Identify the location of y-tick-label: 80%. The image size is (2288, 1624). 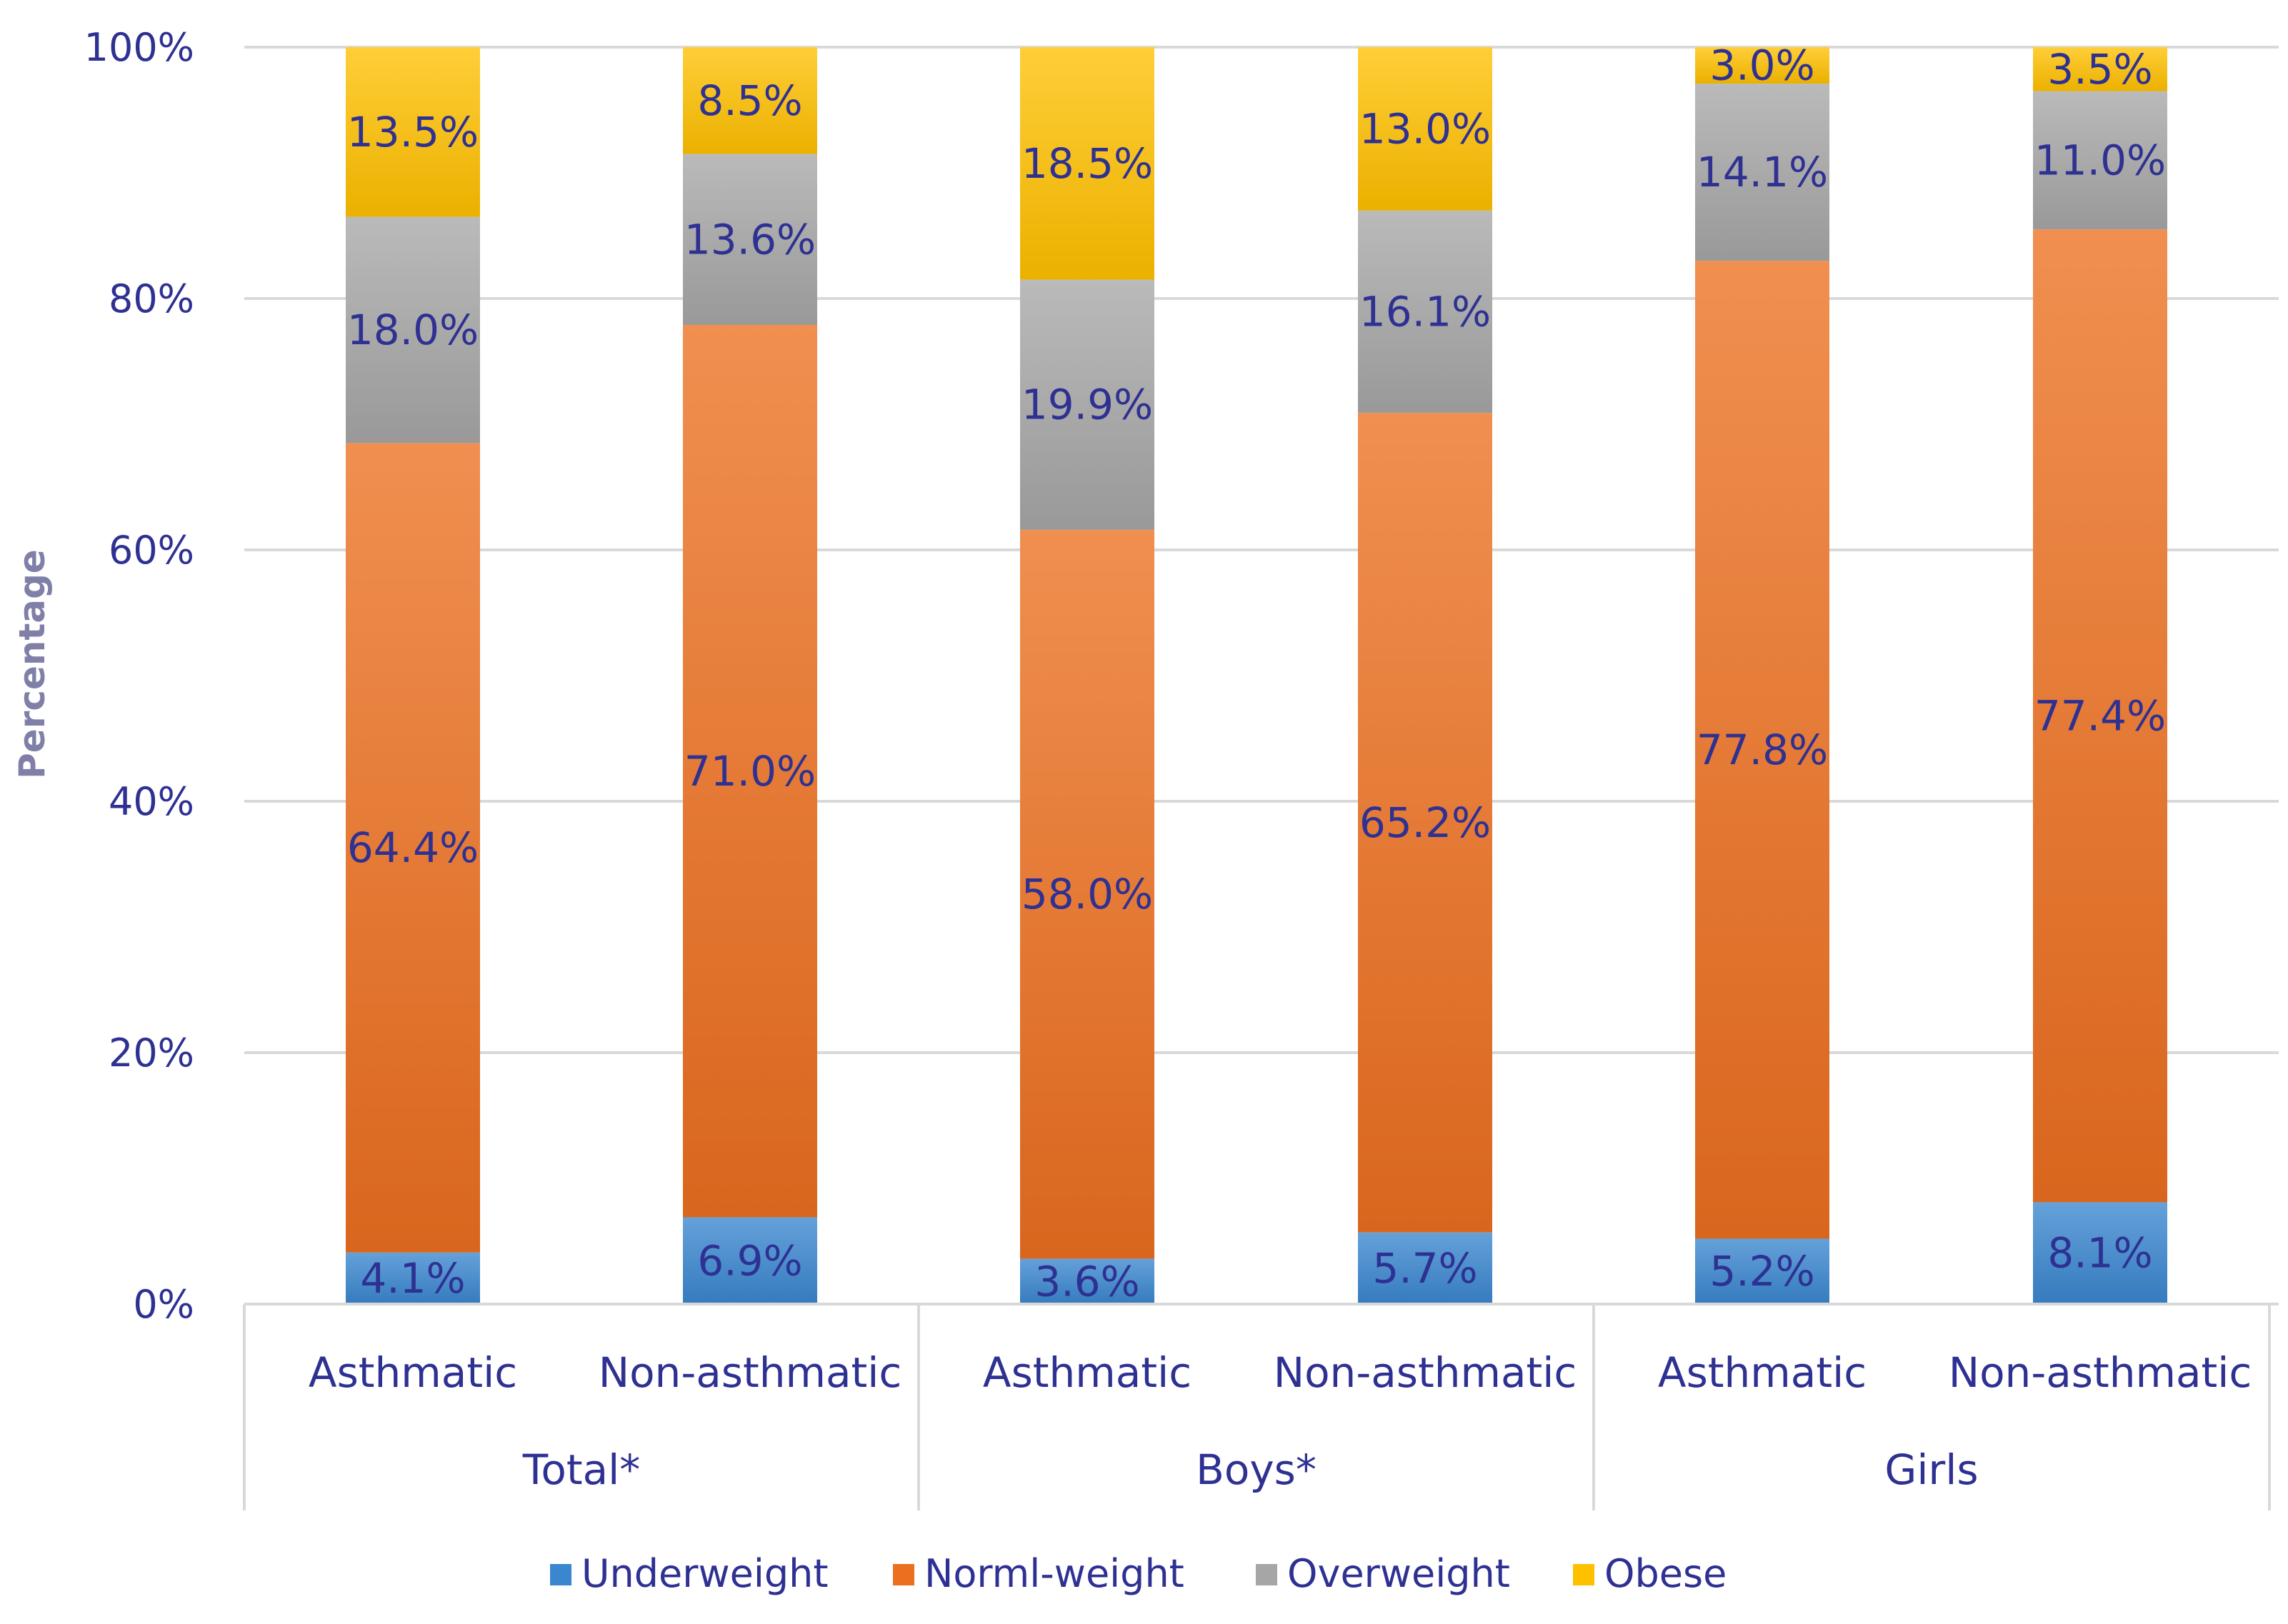
(152, 298).